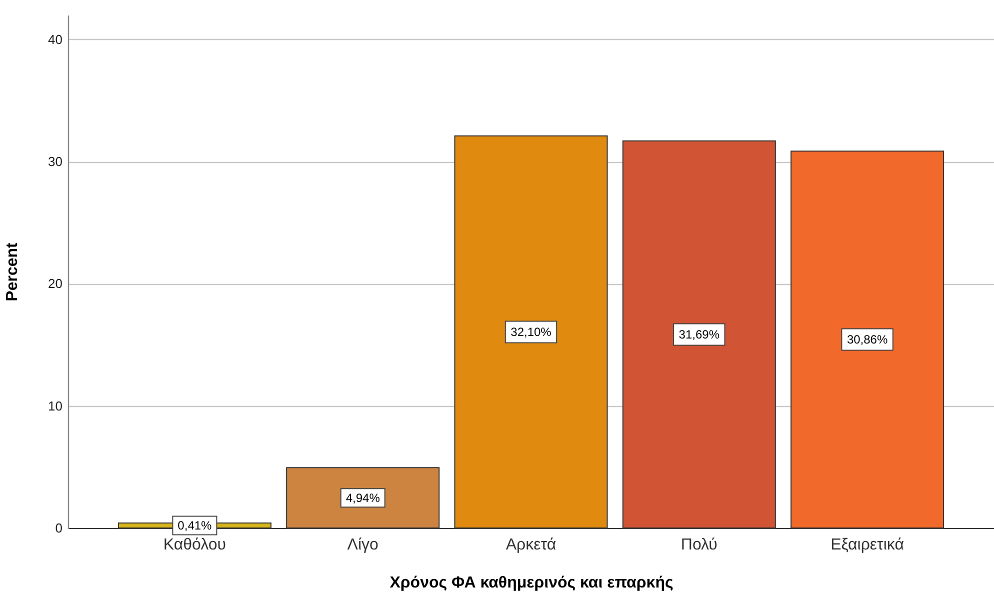  I want to click on y-tick-label: 0, so click(58, 528).